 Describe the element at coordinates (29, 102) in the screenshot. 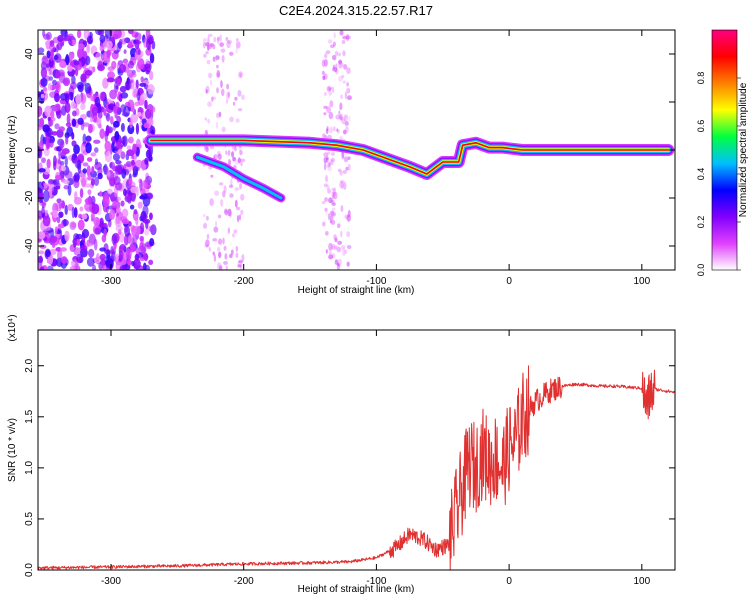

I see `y-tick-label: 20` at that location.